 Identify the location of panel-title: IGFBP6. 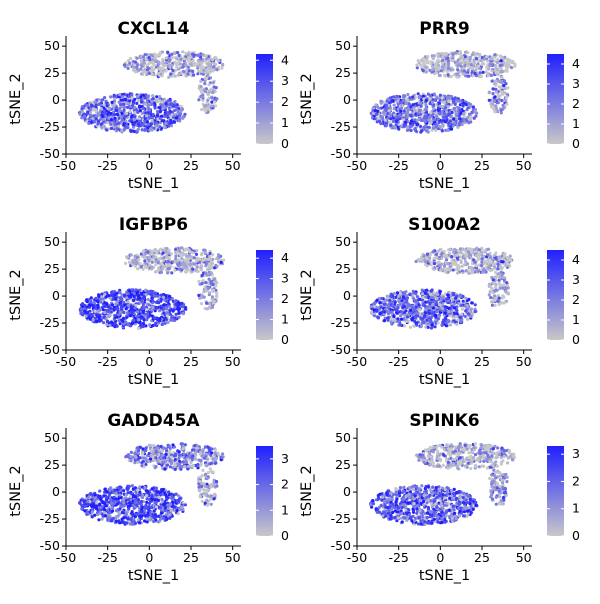
(153, 225).